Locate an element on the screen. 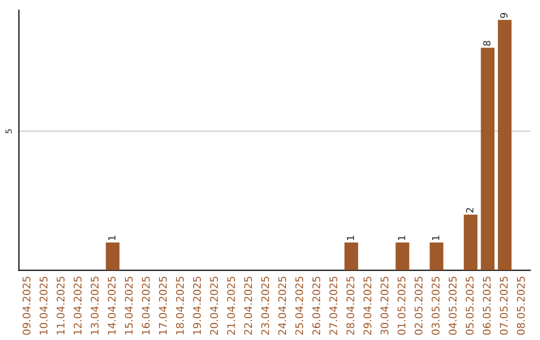 This screenshot has width=540, height=340. x-tick-label: 18.04.2025 is located at coordinates (180, 305).